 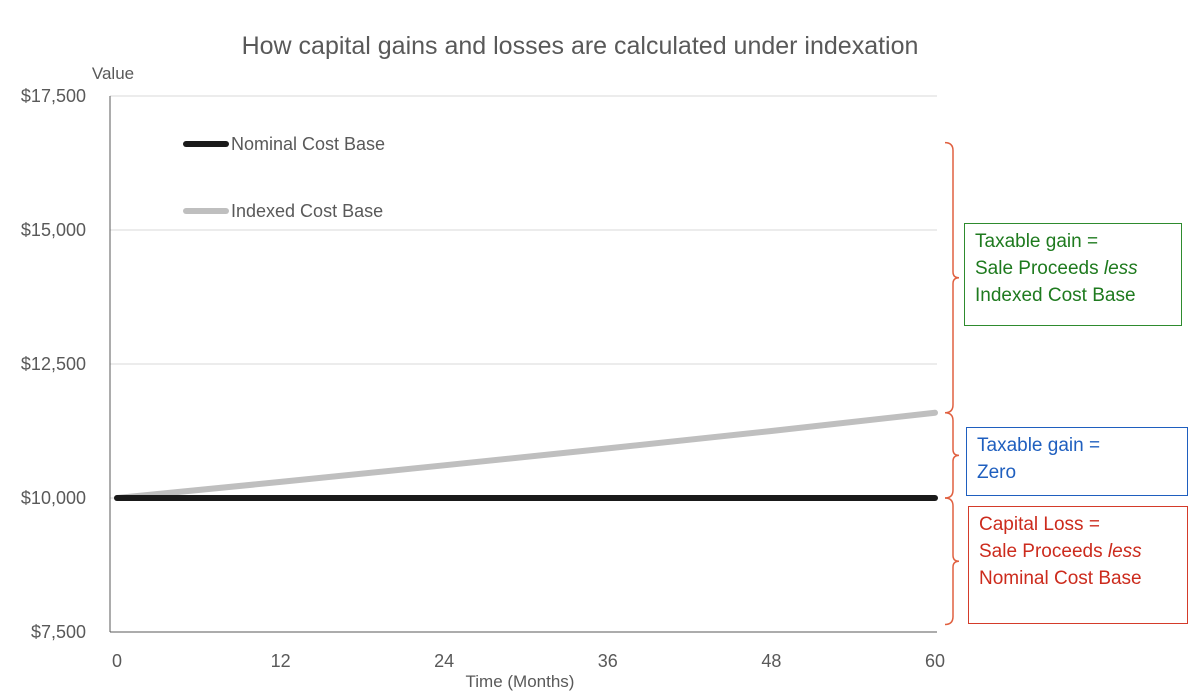 I want to click on gain-line-2b: less, so click(x=1120, y=268).